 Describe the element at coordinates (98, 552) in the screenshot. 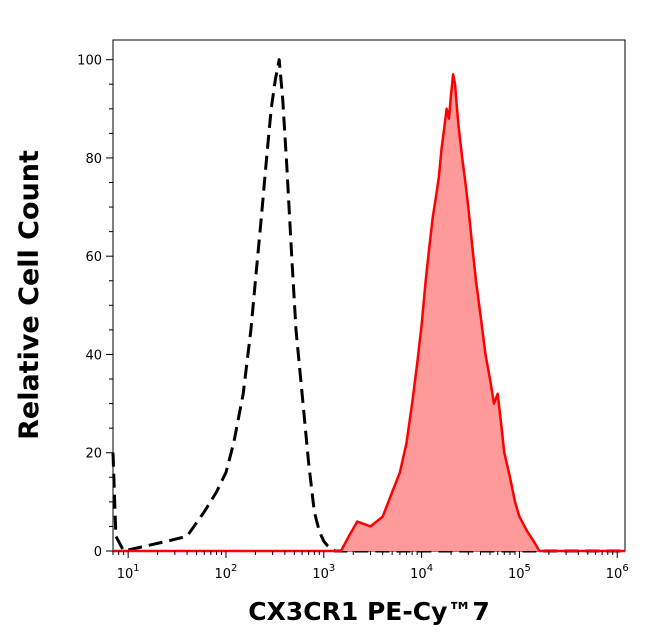

I see `y-tick-label: 0` at that location.